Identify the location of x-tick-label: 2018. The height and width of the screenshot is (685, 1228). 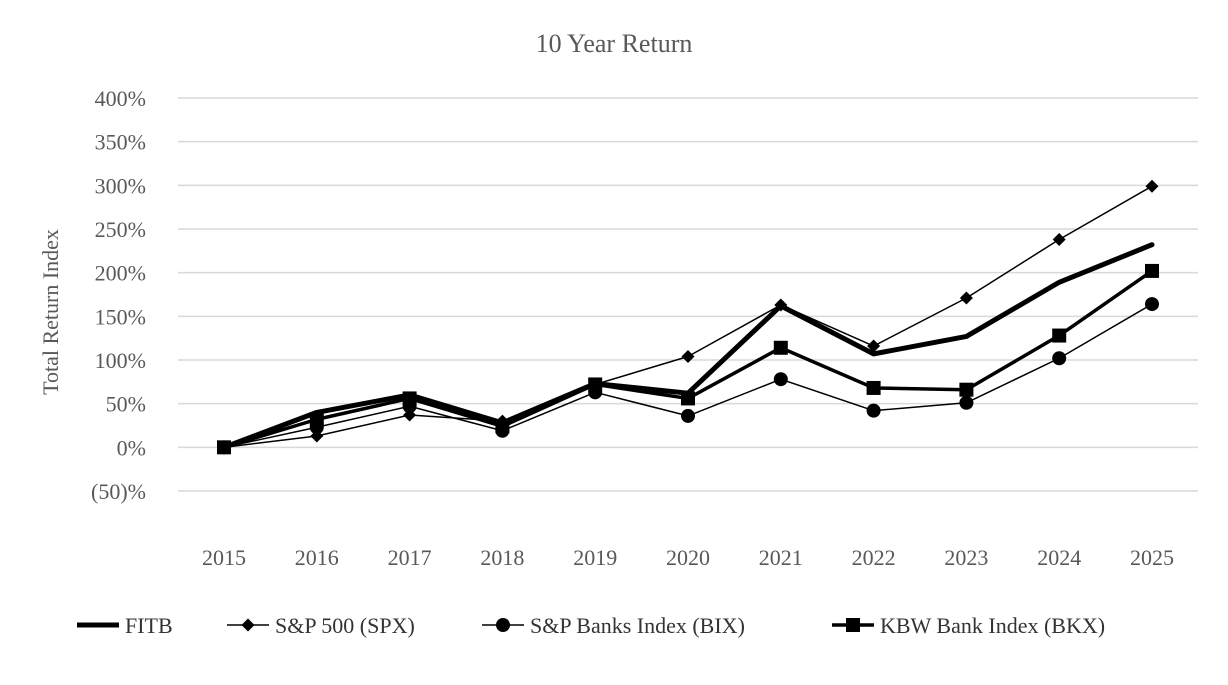
(502, 557).